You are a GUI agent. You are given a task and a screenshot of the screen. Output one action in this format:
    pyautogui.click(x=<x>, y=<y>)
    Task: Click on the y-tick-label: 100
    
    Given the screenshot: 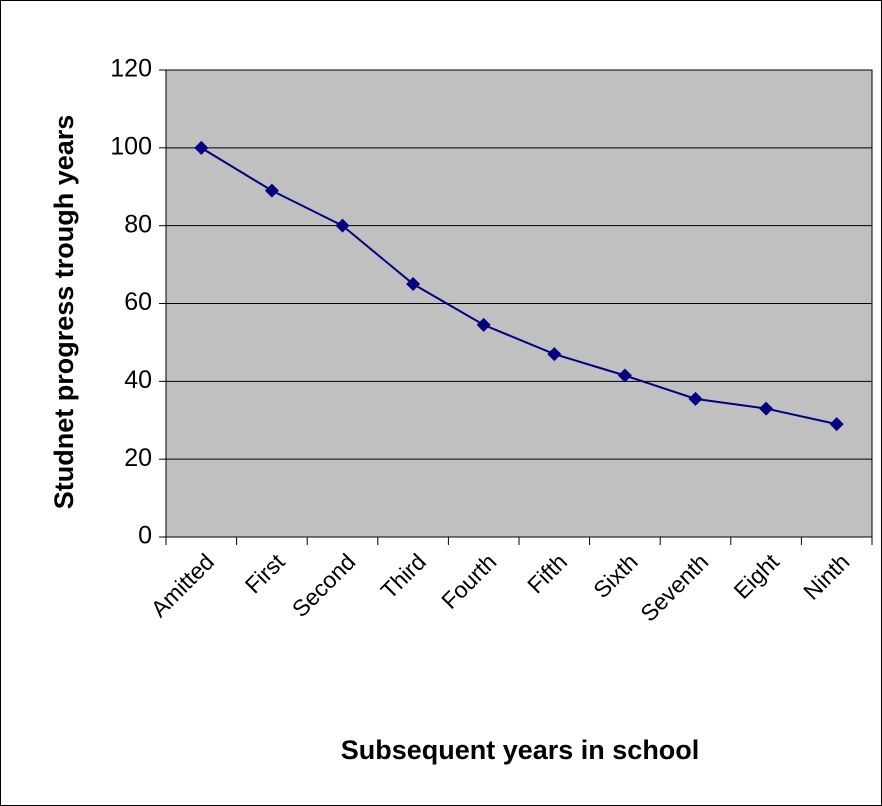 What is the action you would take?
    pyautogui.click(x=131, y=146)
    